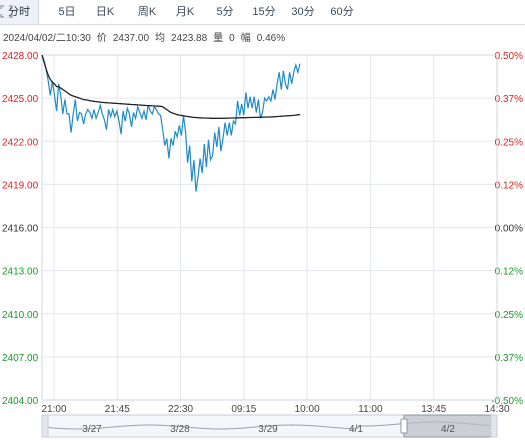 The image size is (525, 443). Describe the element at coordinates (105, 12) in the screenshot. I see `tab-2: 日K` at that location.